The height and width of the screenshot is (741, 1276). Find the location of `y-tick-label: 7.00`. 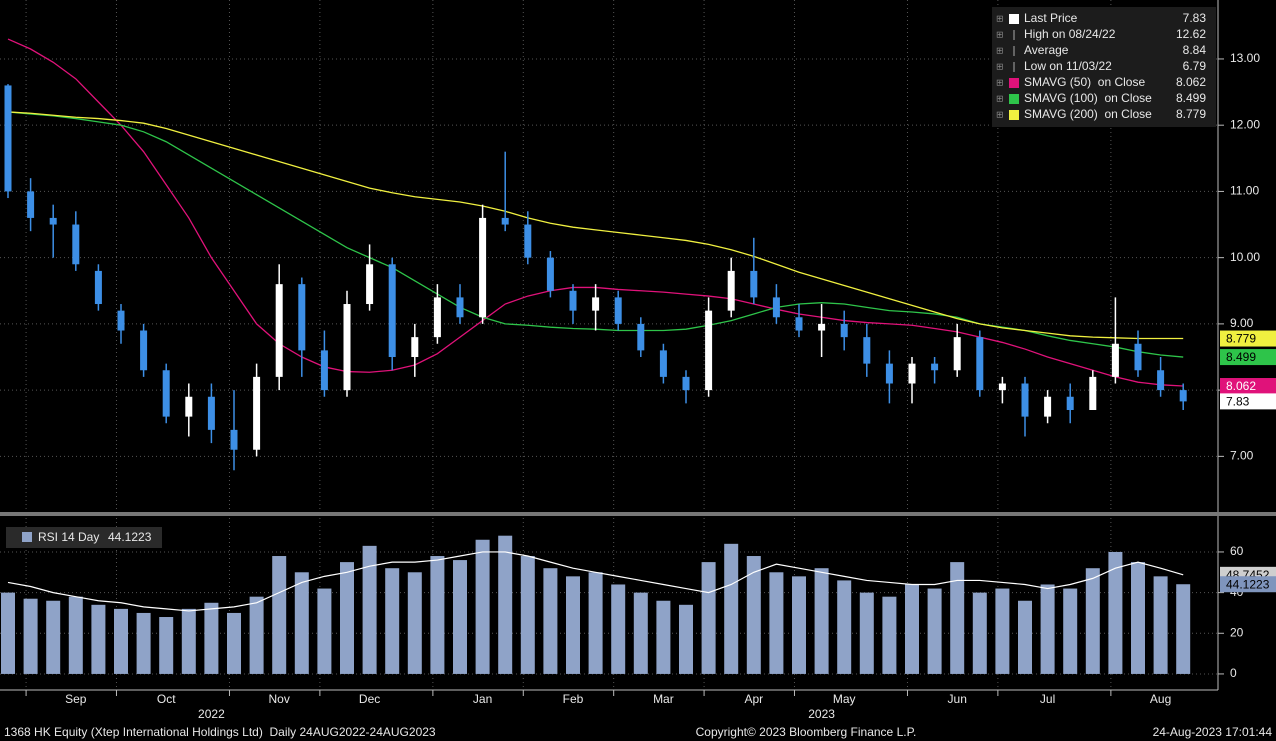

y-tick-label: 7.00 is located at coordinates (1242, 456).